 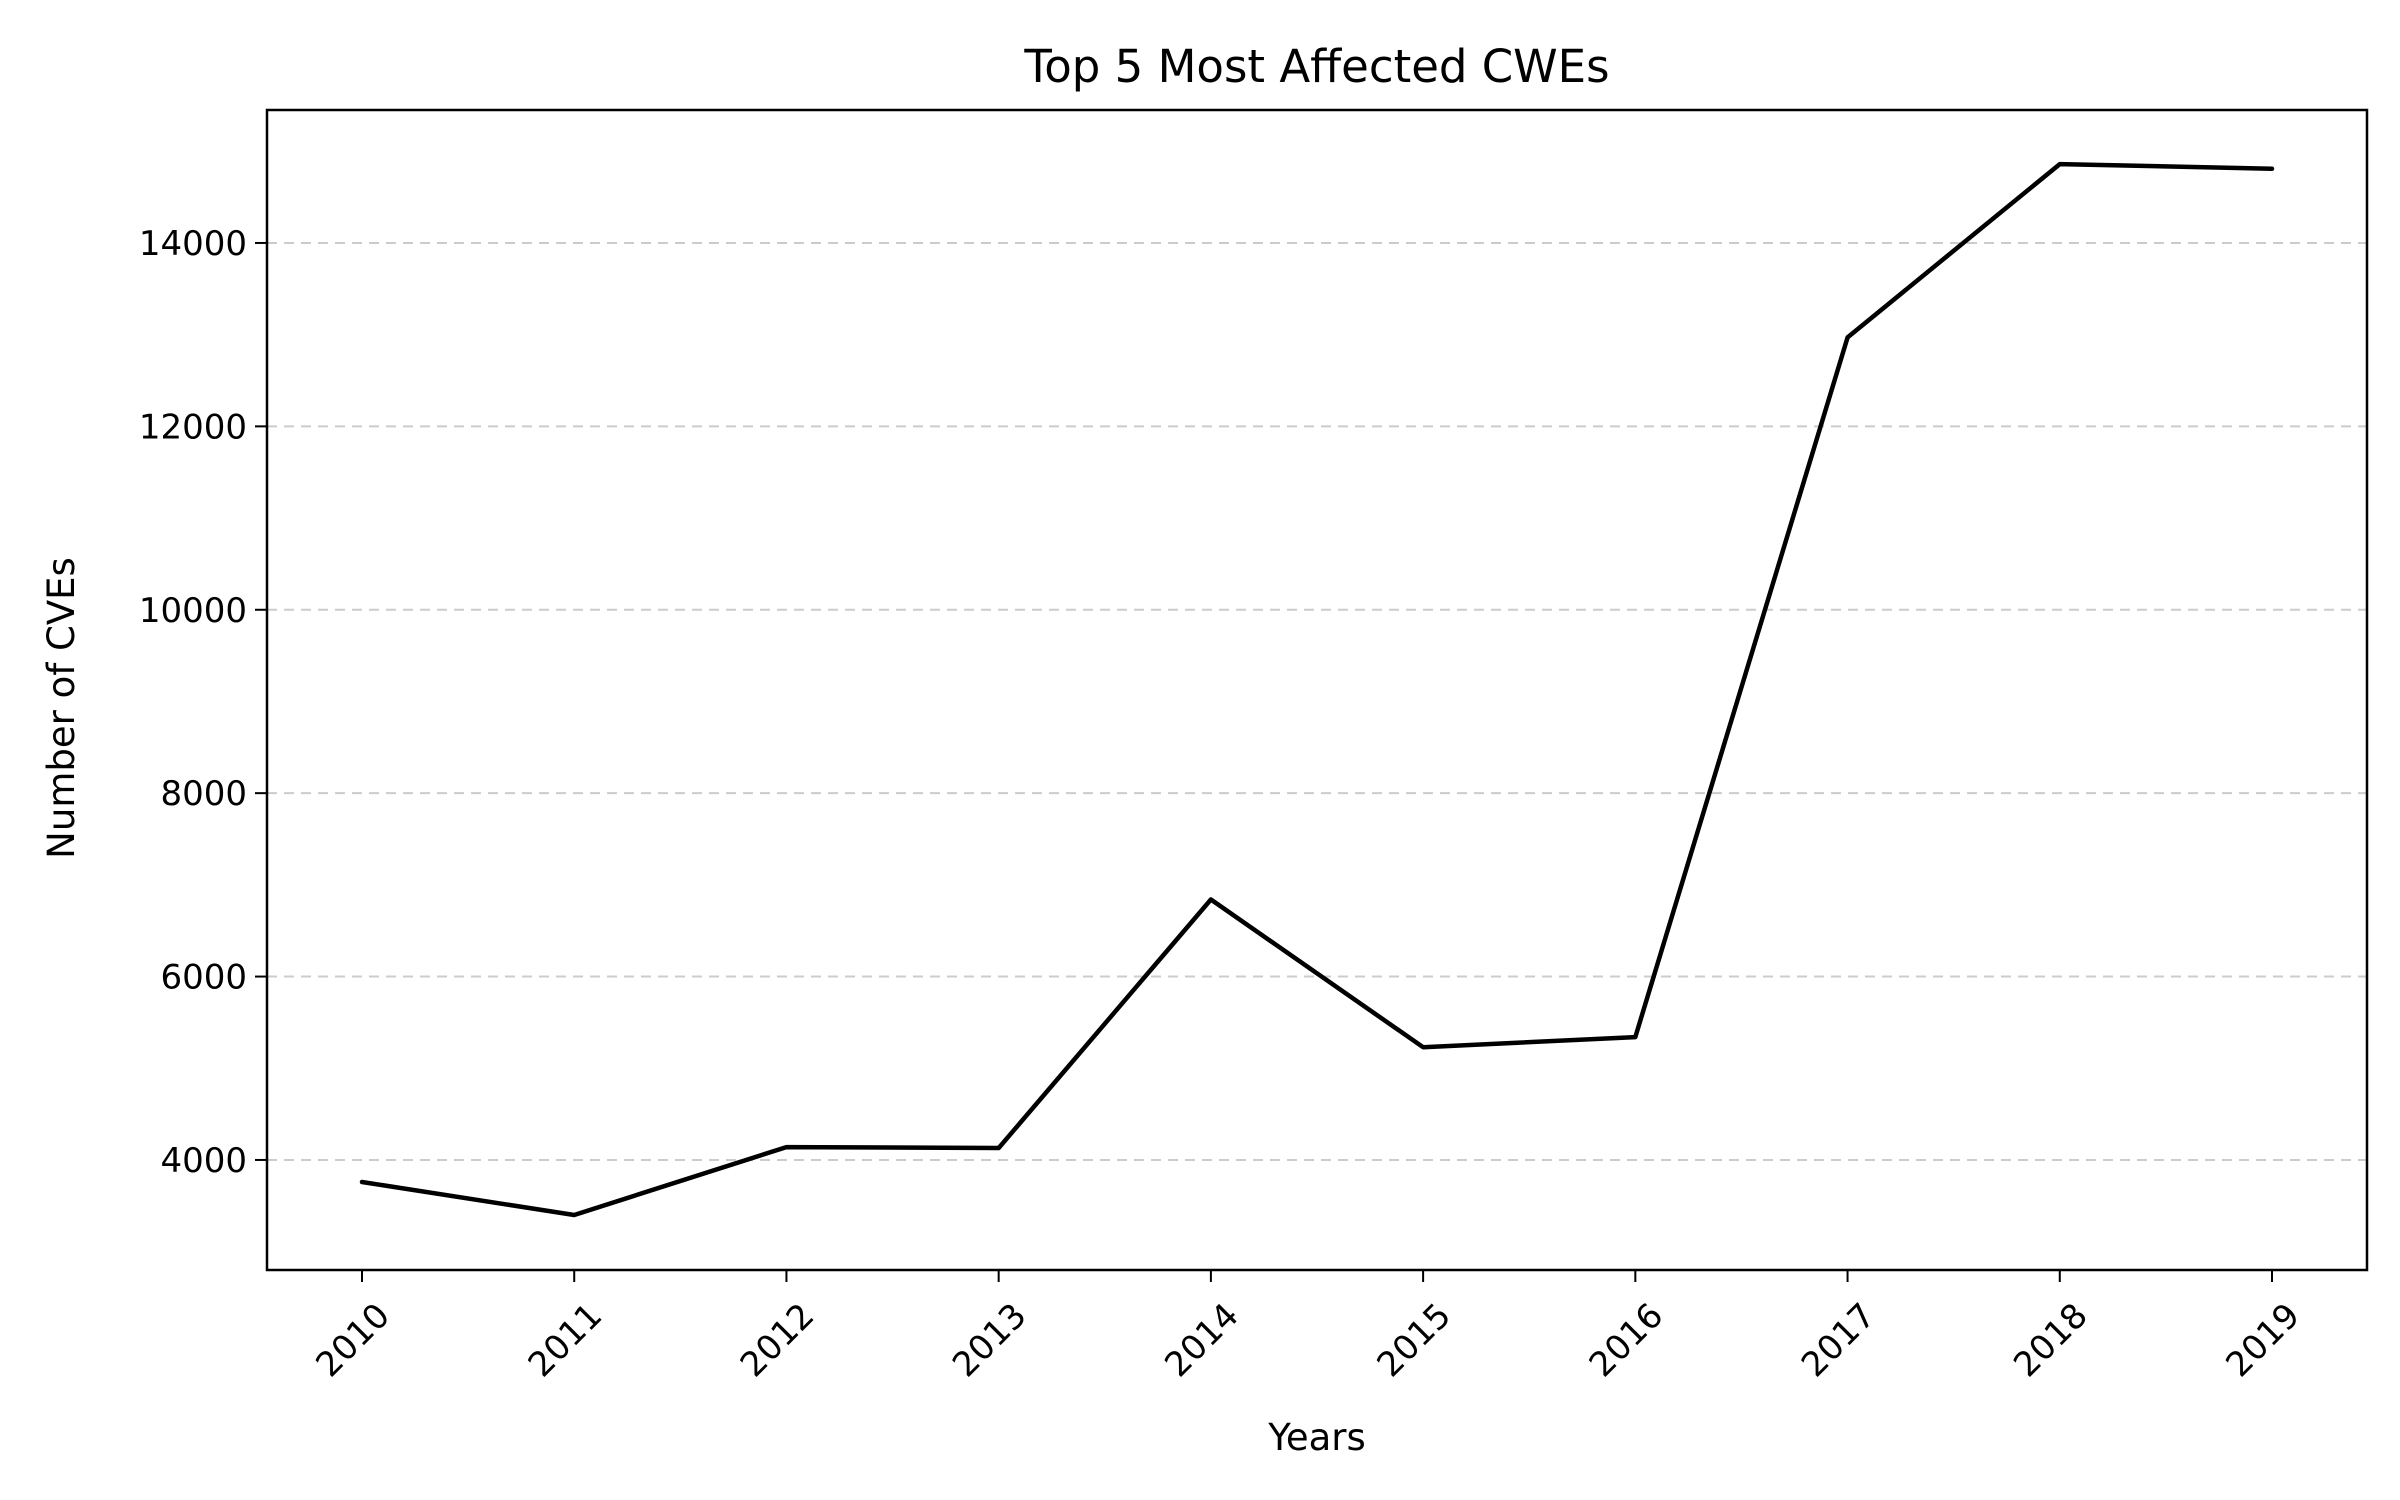 What do you see at coordinates (2262, 1340) in the screenshot?
I see `x-tick-label: 2019` at bounding box center [2262, 1340].